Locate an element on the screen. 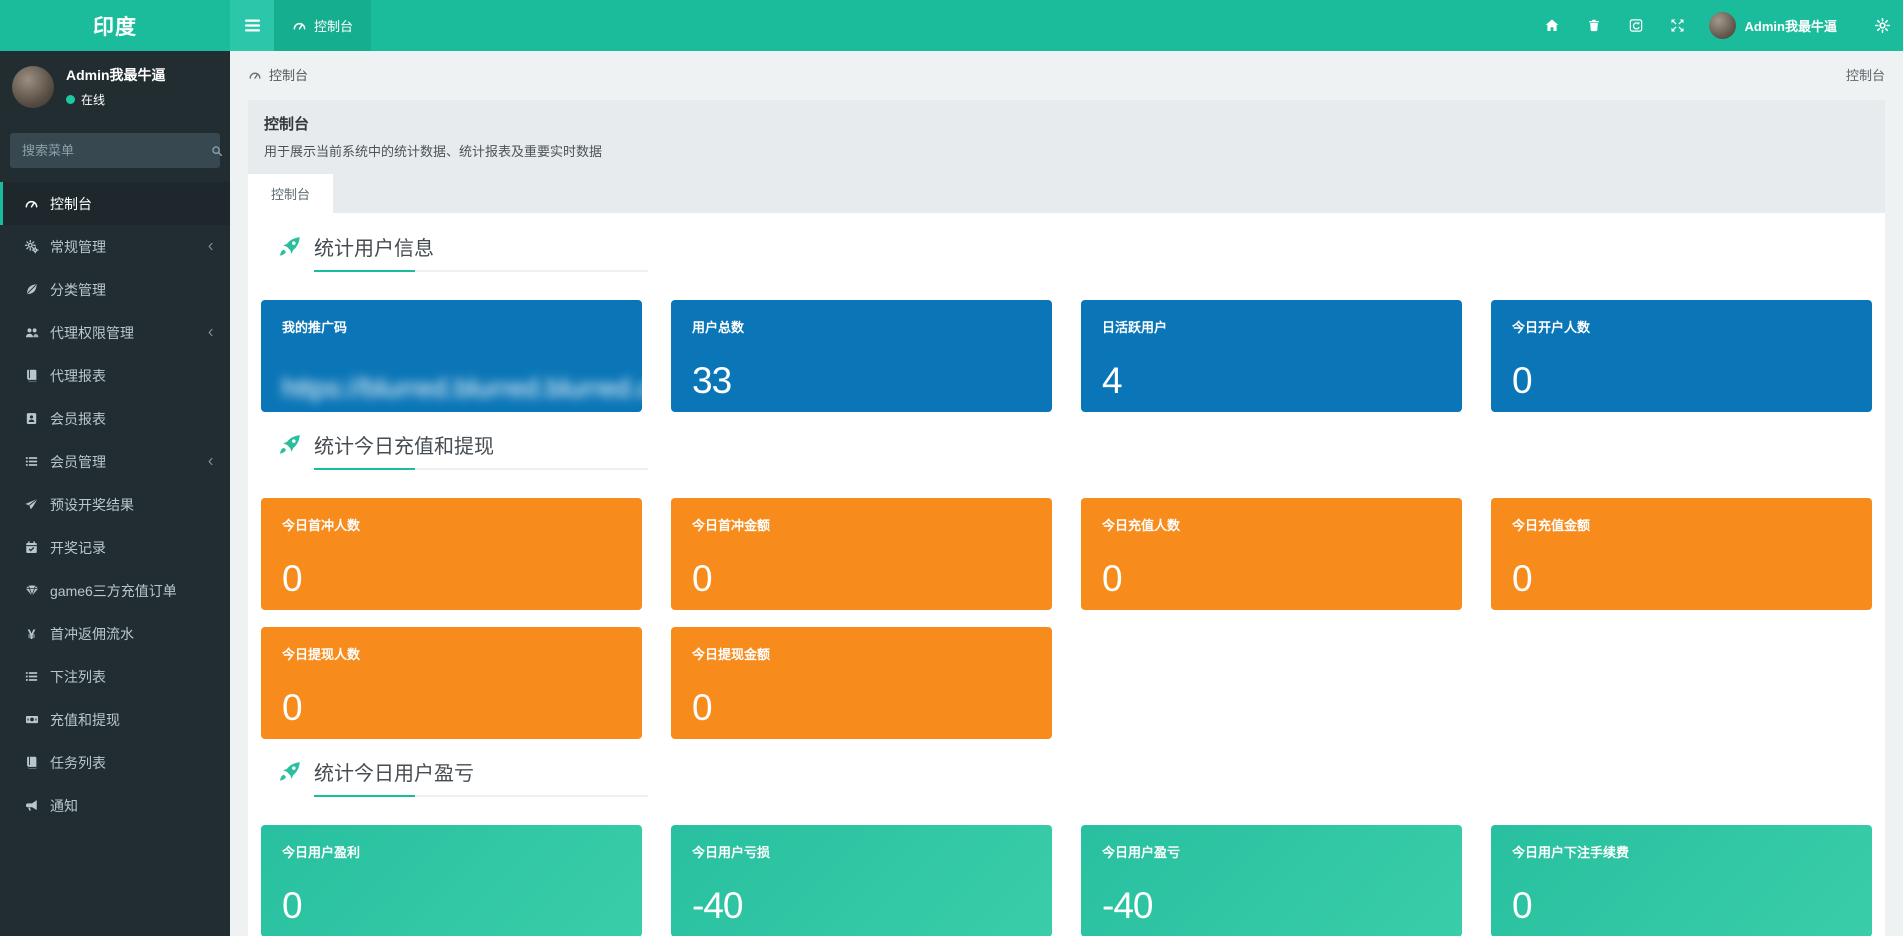  stat-card-今日首冲金额: 今日首冲金额 0 is located at coordinates (861, 554).